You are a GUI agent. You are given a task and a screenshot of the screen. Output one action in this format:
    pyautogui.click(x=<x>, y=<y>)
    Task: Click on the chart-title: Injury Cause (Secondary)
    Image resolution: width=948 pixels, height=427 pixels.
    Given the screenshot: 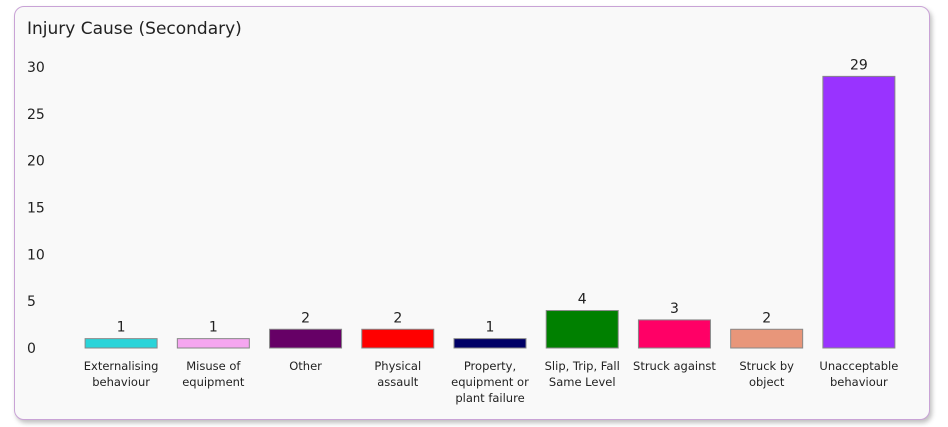 What is the action you would take?
    pyautogui.click(x=134, y=29)
    